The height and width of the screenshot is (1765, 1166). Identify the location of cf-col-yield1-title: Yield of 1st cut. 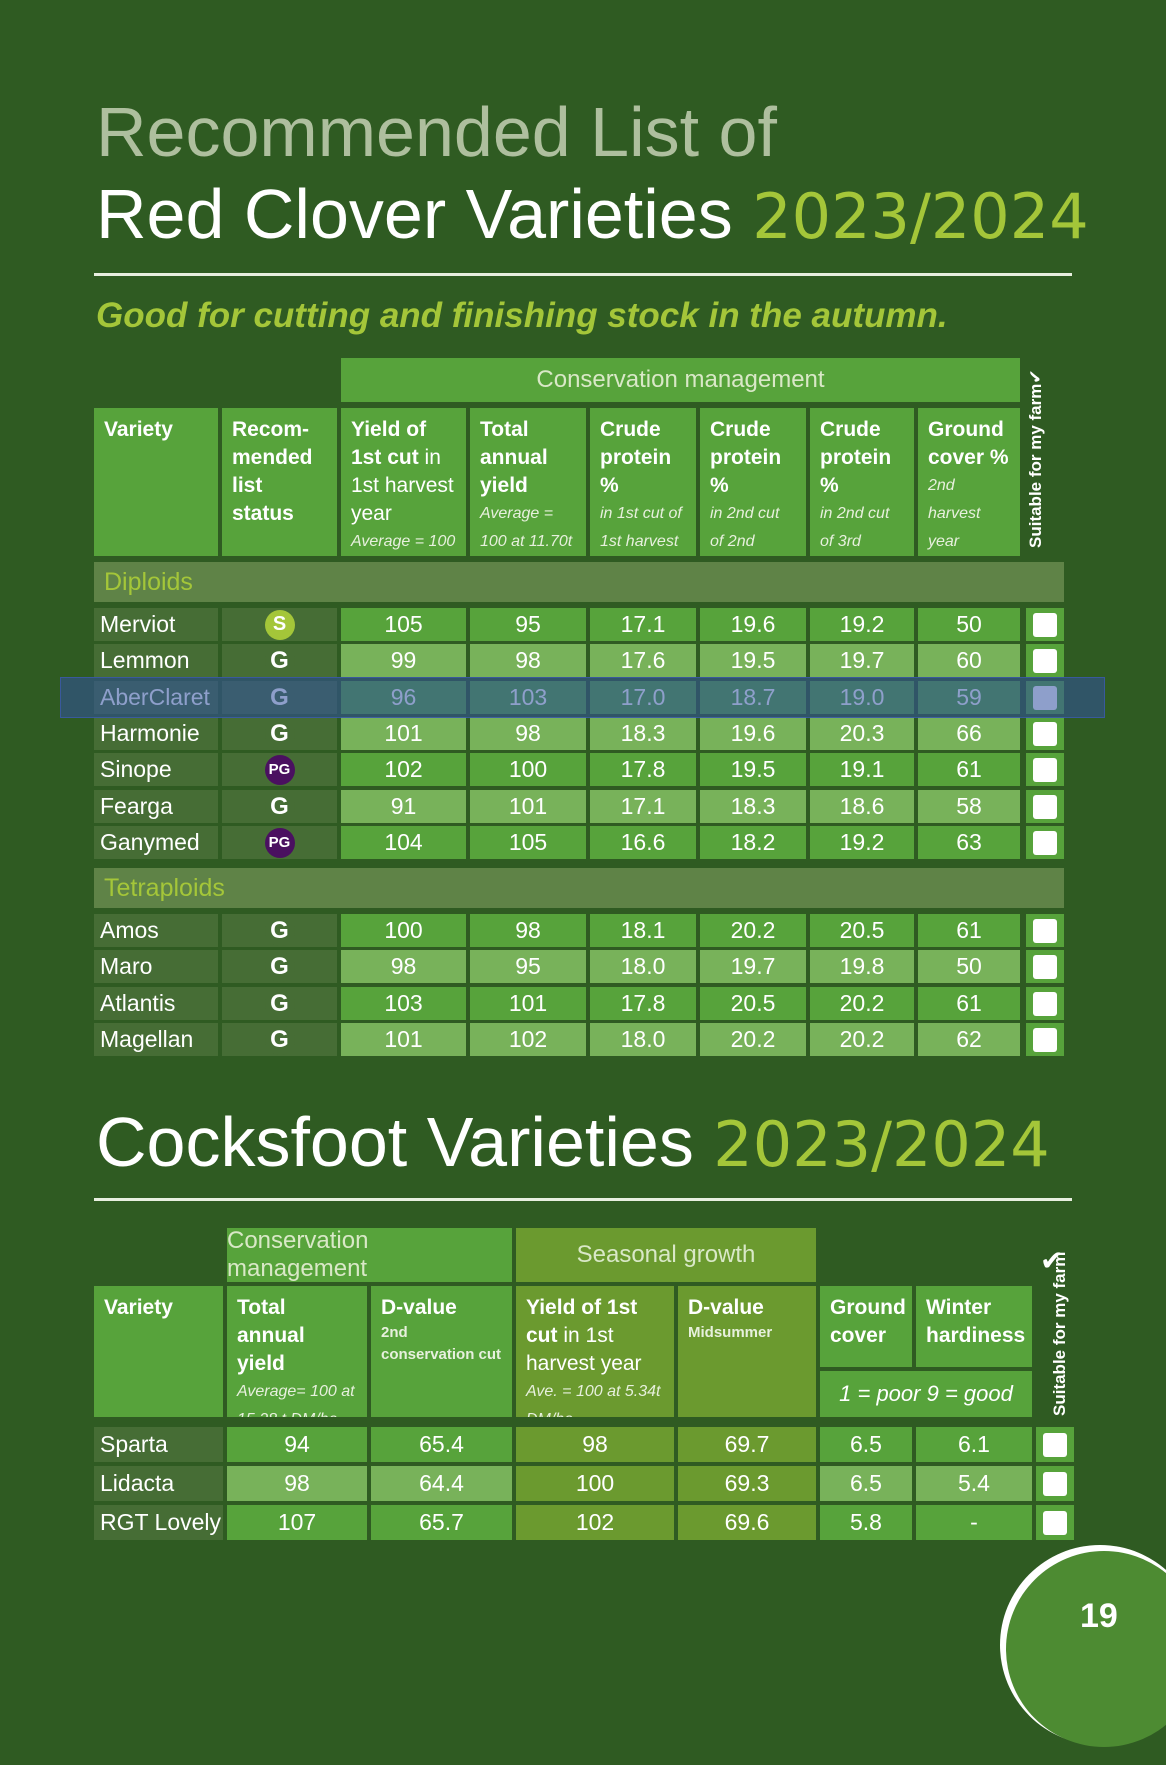
(582, 1321).